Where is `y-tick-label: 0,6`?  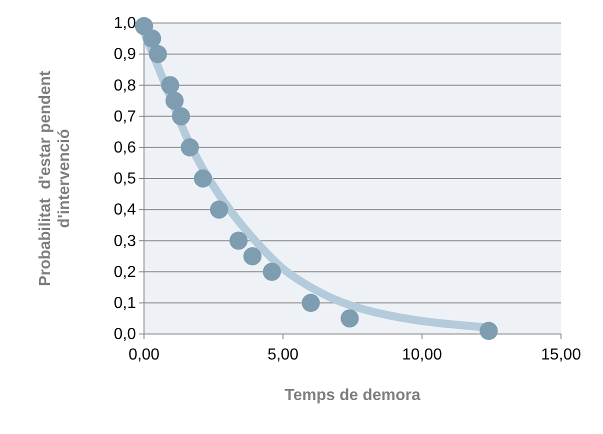
y-tick-label: 0,6 is located at coordinates (125, 148).